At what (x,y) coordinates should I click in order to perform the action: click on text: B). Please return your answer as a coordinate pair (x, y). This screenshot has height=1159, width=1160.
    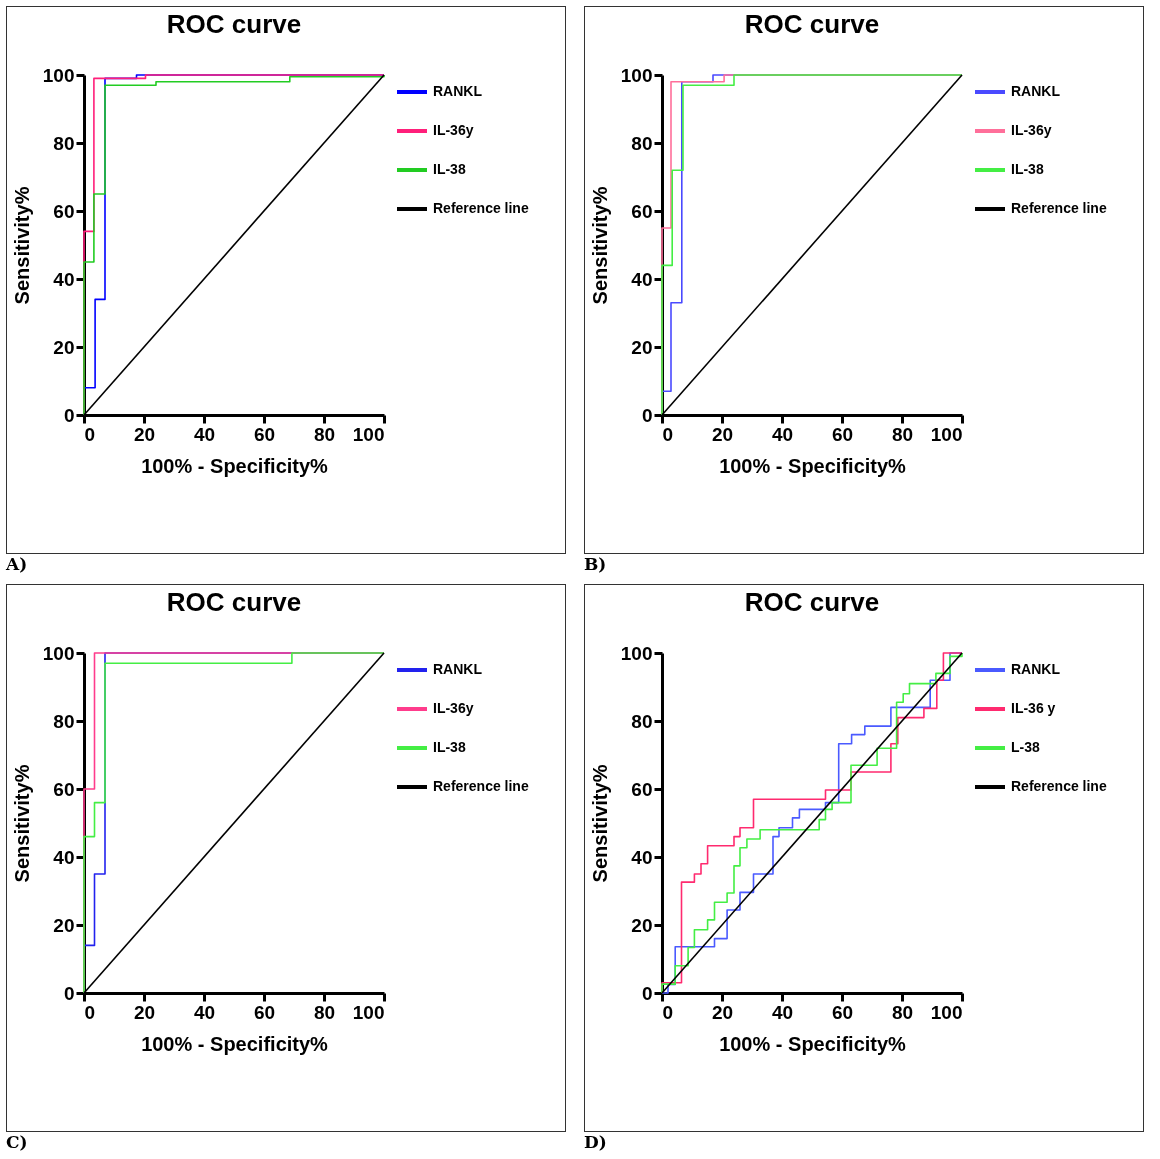
    Looking at the image, I should click on (596, 565).